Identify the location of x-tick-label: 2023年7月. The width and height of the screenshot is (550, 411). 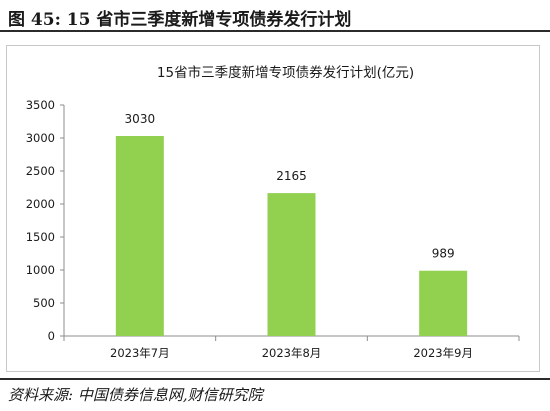
(140, 353).